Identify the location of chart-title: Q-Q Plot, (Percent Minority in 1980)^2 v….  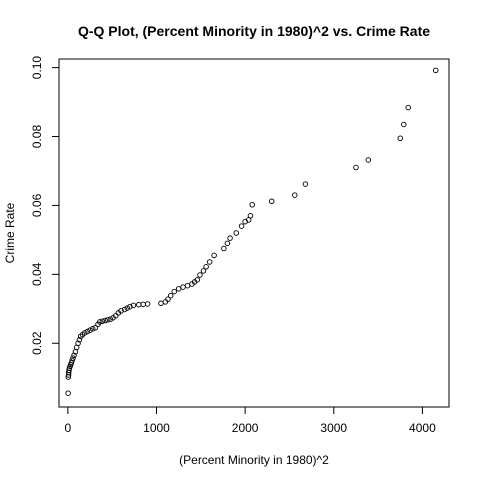
(254, 31).